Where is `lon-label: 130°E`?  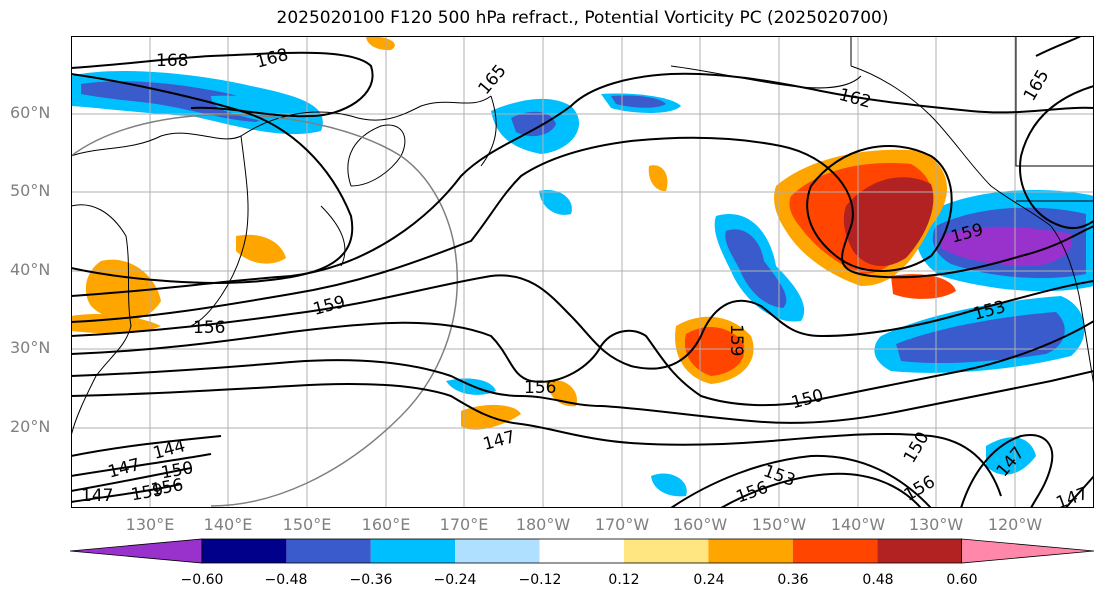 lon-label: 130°E is located at coordinates (150, 524).